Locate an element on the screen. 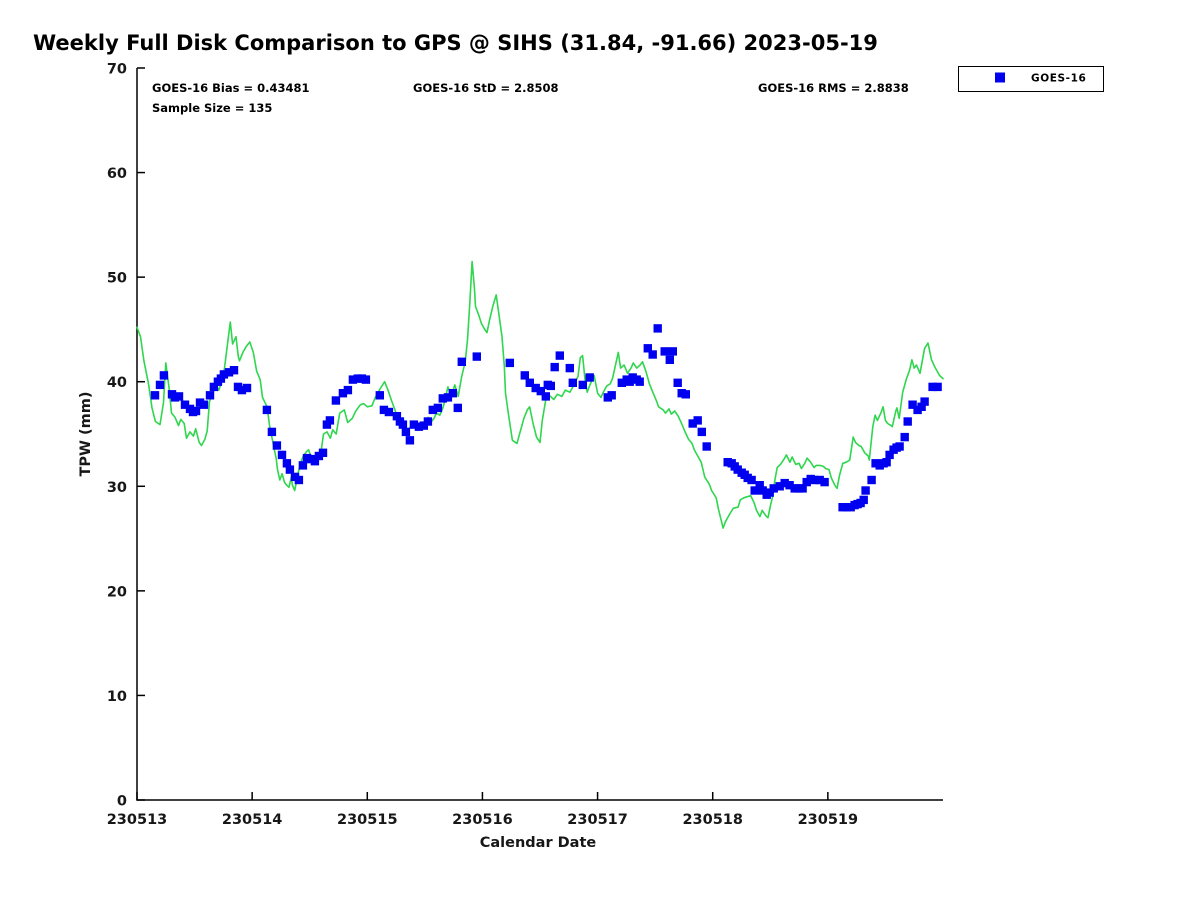 This screenshot has height=900, width=1200. stat-sample-size: Sample Size = 135 is located at coordinates (212, 108).